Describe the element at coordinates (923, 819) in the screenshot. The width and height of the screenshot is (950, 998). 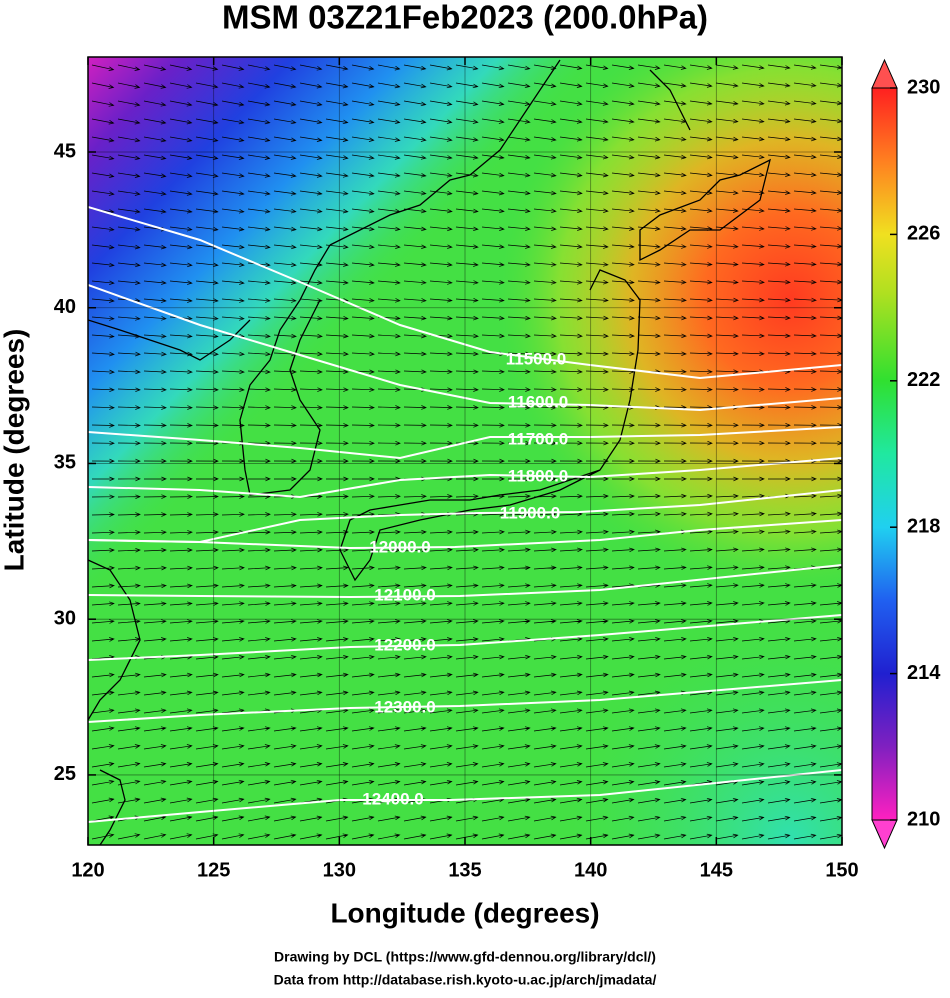
I see `colorbar-tick-label: 210` at that location.